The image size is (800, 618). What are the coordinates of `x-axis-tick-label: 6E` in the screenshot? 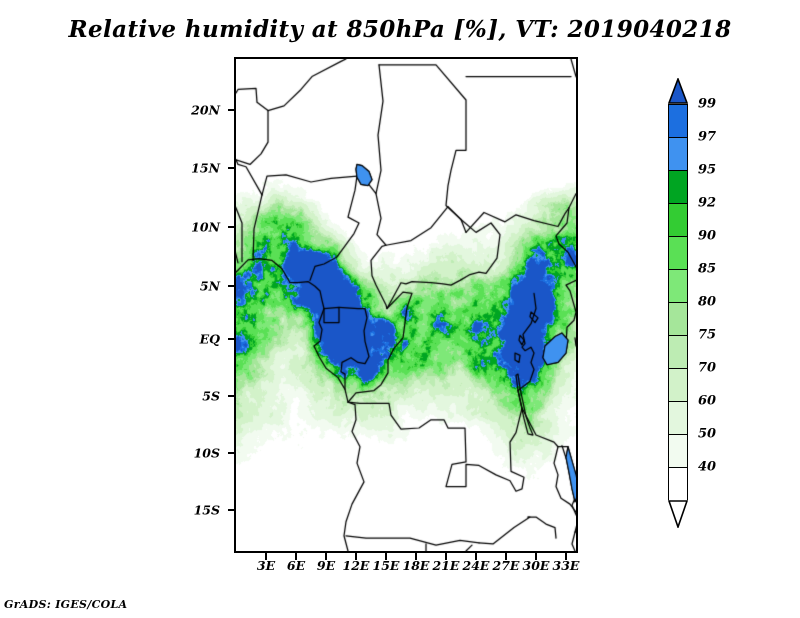 It's located at (296, 565).